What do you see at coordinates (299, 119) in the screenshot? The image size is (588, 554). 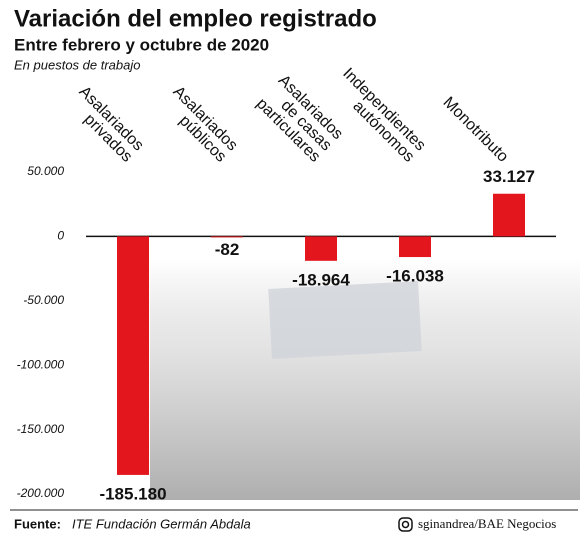 I see `x-tick-label: Asalariadosde casasparticulares` at bounding box center [299, 119].